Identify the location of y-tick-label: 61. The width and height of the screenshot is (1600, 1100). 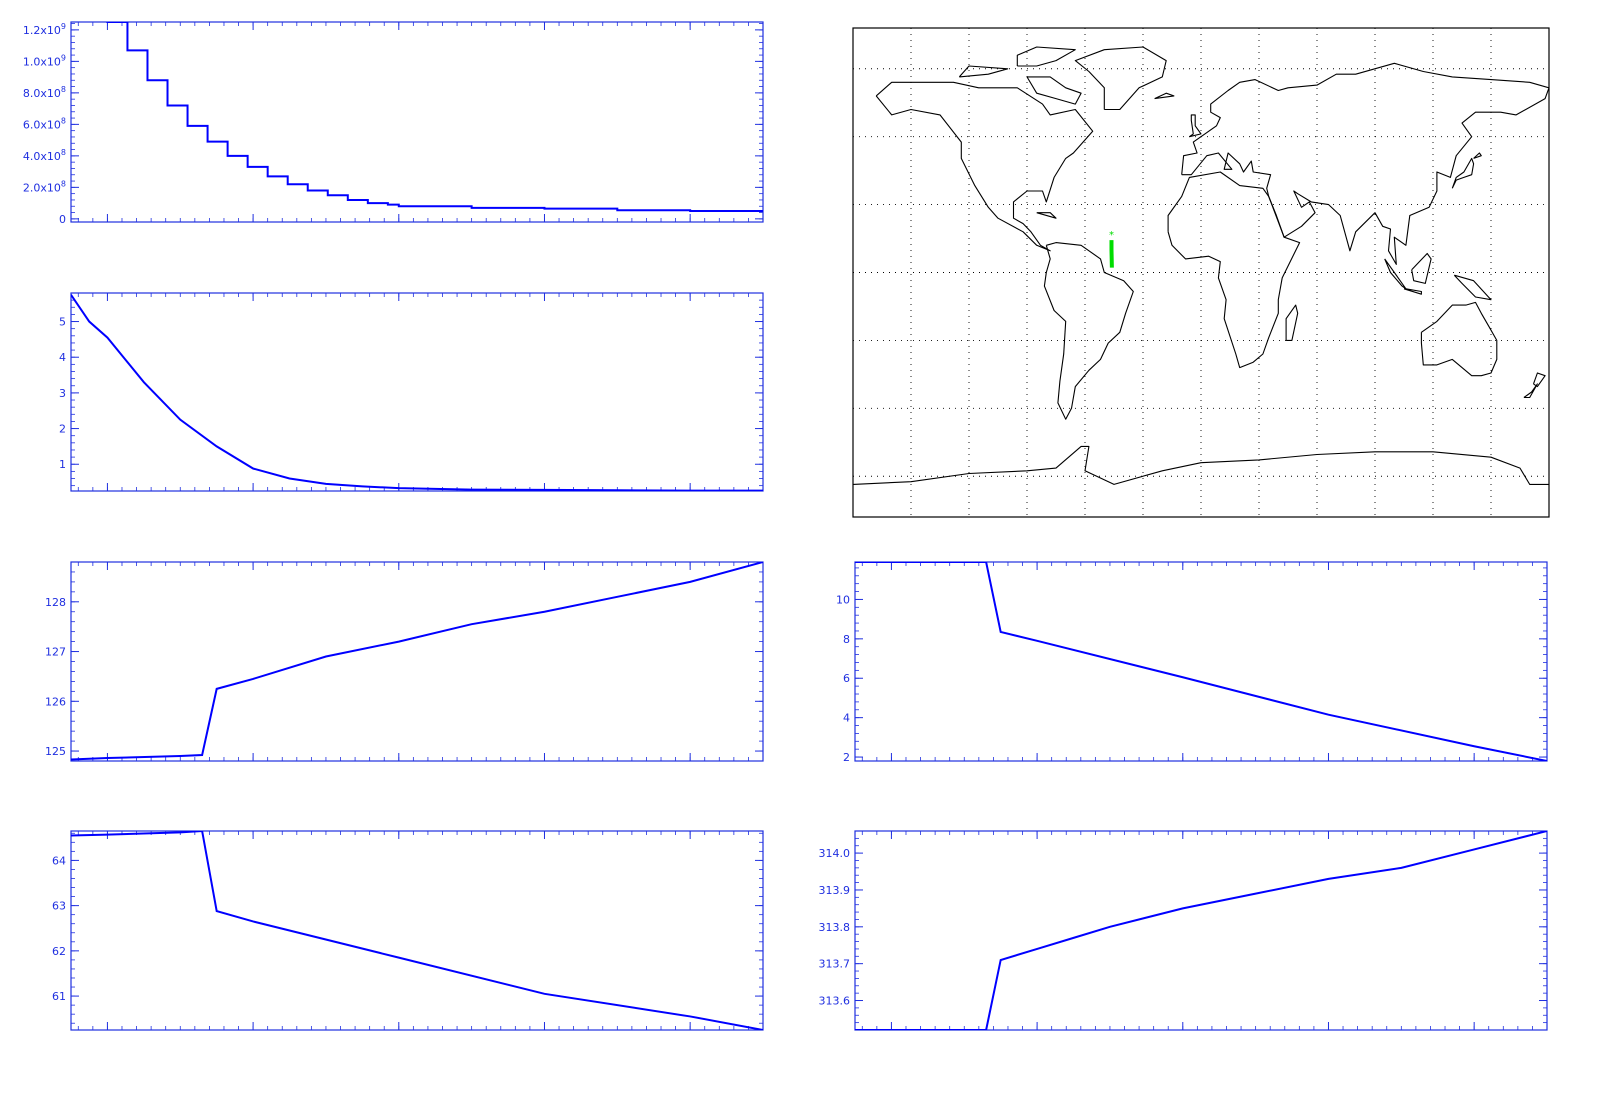
(59, 996).